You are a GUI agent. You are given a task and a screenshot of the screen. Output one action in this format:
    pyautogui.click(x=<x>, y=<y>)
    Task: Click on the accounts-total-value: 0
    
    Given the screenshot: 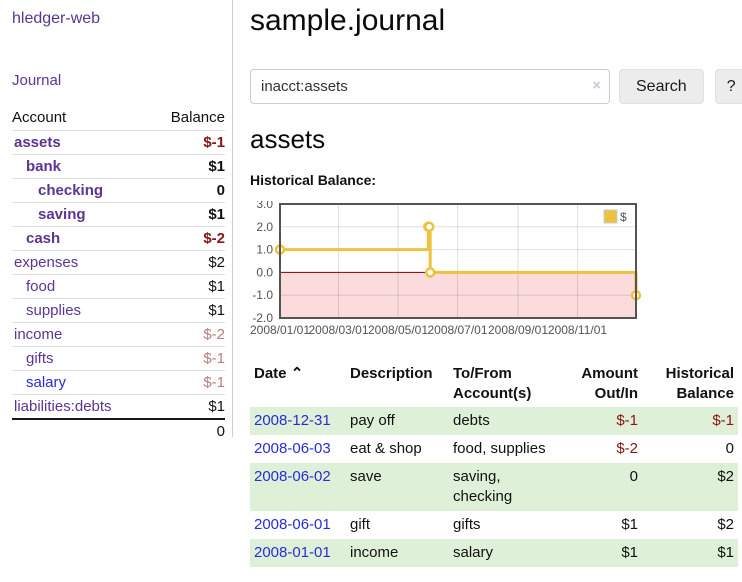 What is the action you would take?
    pyautogui.click(x=220, y=431)
    